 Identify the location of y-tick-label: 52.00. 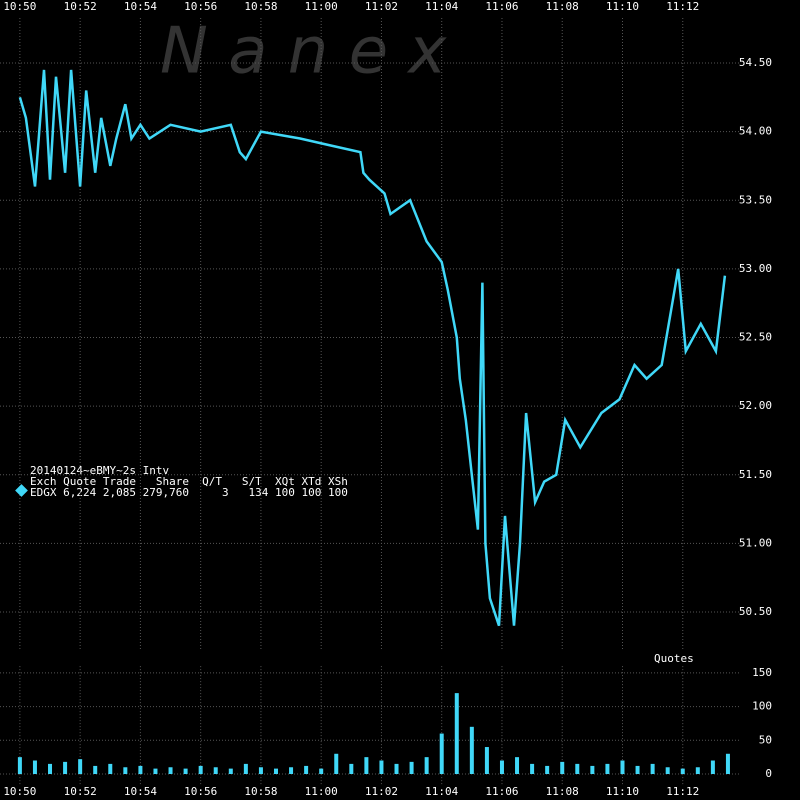
(755, 405).